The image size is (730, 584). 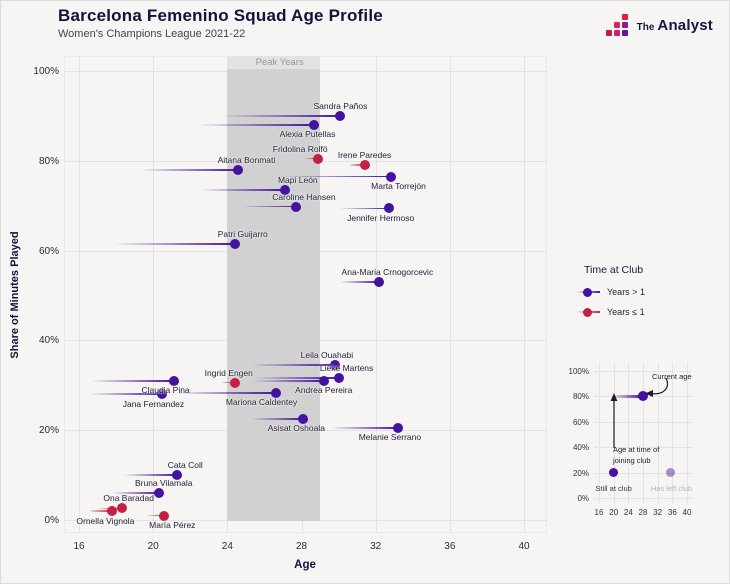 I want to click on the-analyst-logo: The Analyst, so click(x=659, y=25).